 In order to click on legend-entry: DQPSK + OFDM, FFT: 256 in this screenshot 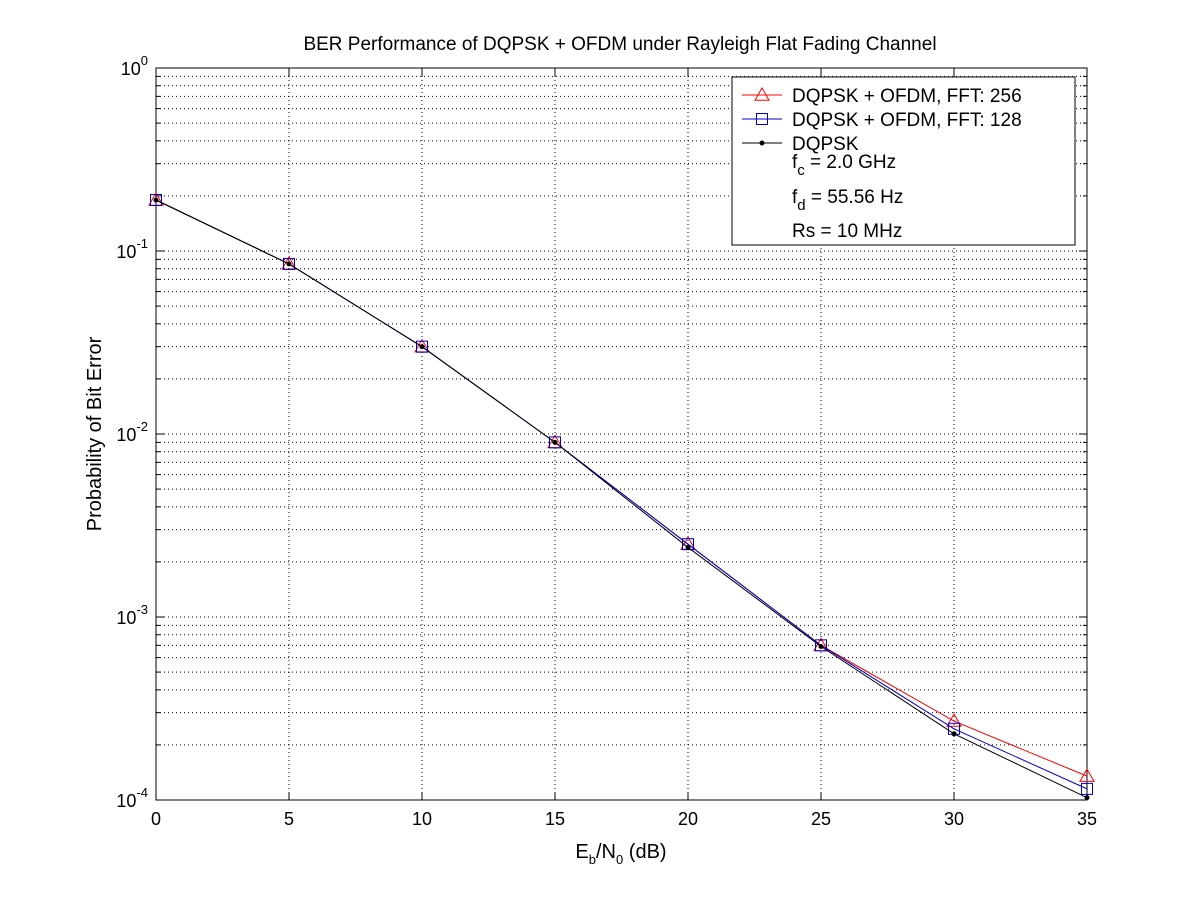, I will do `click(882, 96)`.